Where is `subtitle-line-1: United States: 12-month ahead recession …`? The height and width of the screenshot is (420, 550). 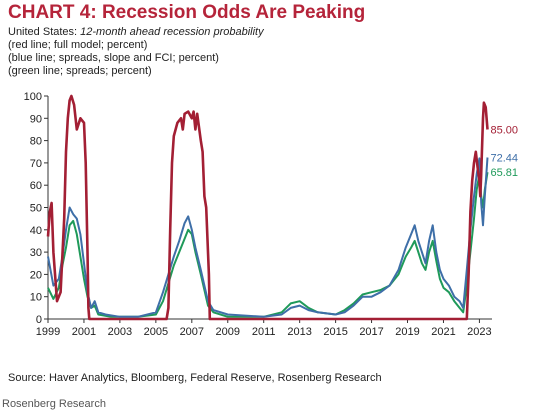
subtitle-line-1: United States: 12-month ahead recession … is located at coordinates (136, 32).